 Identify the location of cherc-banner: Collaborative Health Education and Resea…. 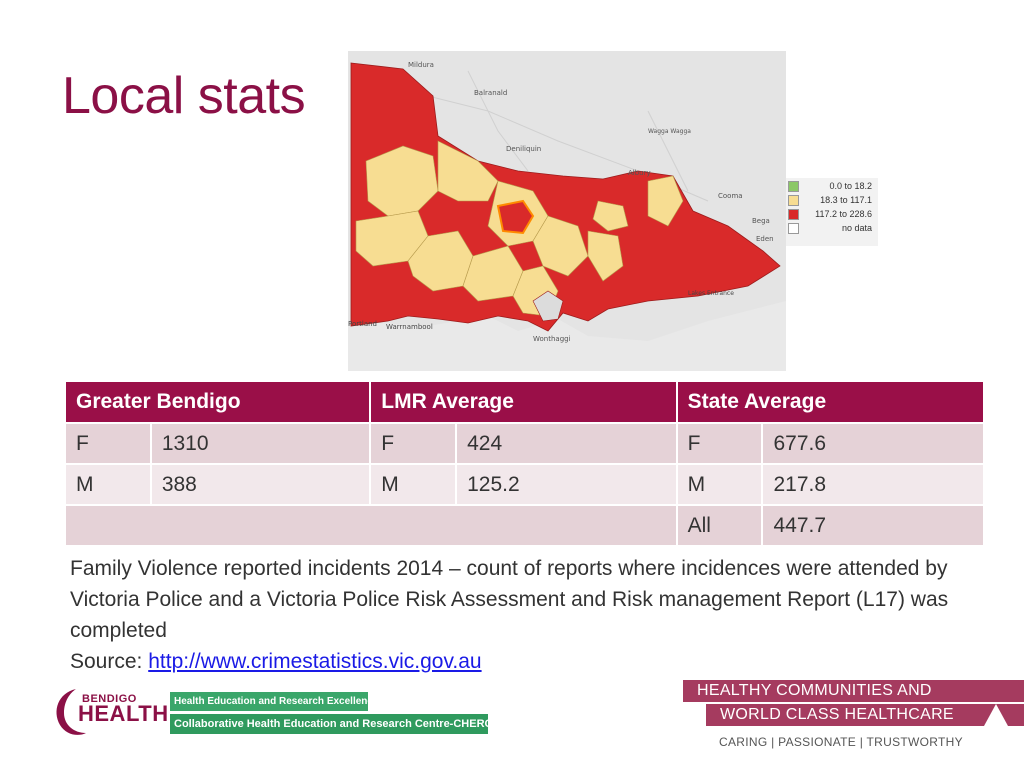
(331, 724).